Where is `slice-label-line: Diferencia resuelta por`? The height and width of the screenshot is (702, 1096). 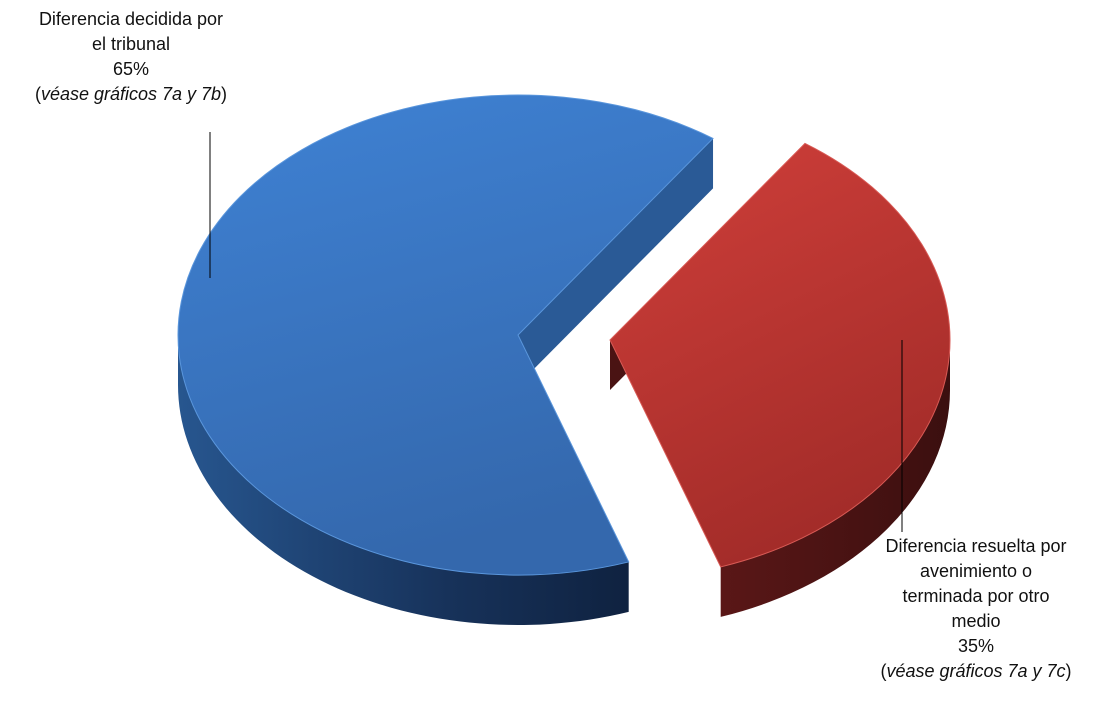
slice-label-line: Diferencia resuelta por is located at coordinates (976, 546).